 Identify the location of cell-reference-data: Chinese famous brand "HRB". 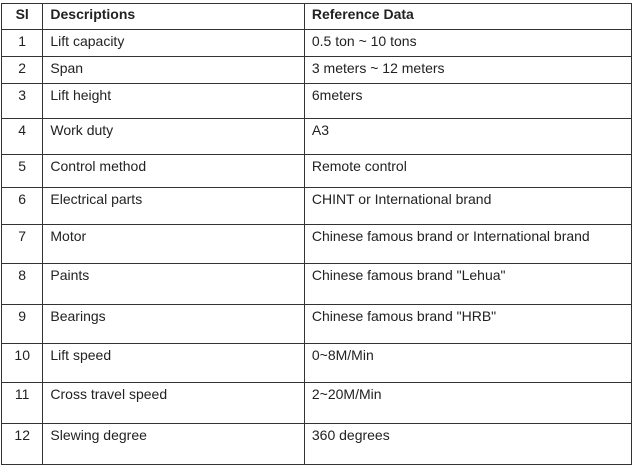
(468, 324).